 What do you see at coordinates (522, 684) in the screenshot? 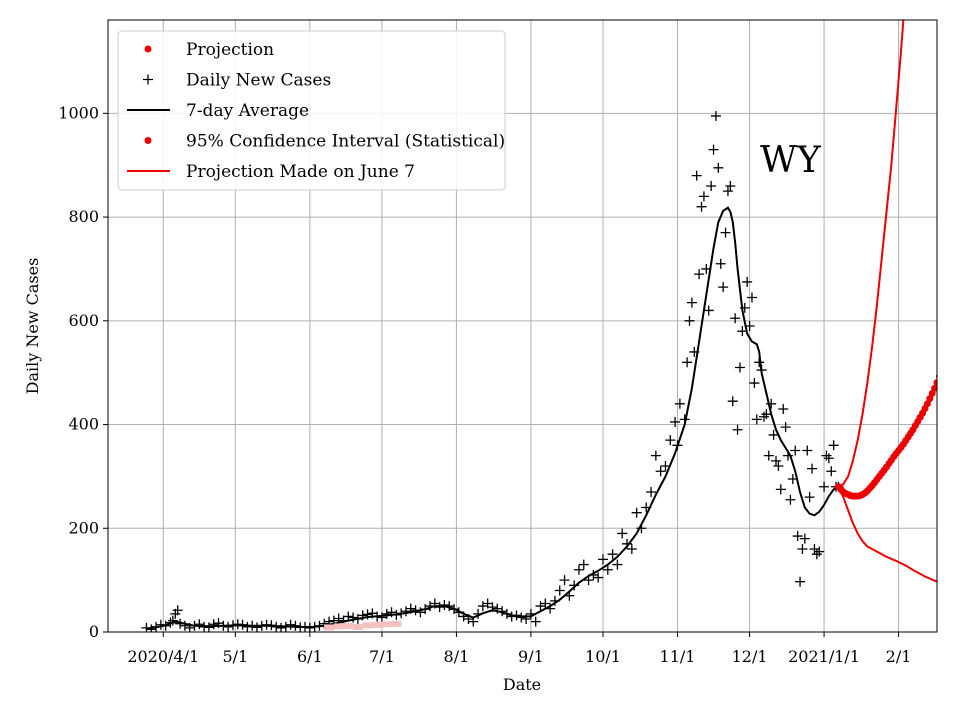
I see `x-axis-title: Date` at bounding box center [522, 684].